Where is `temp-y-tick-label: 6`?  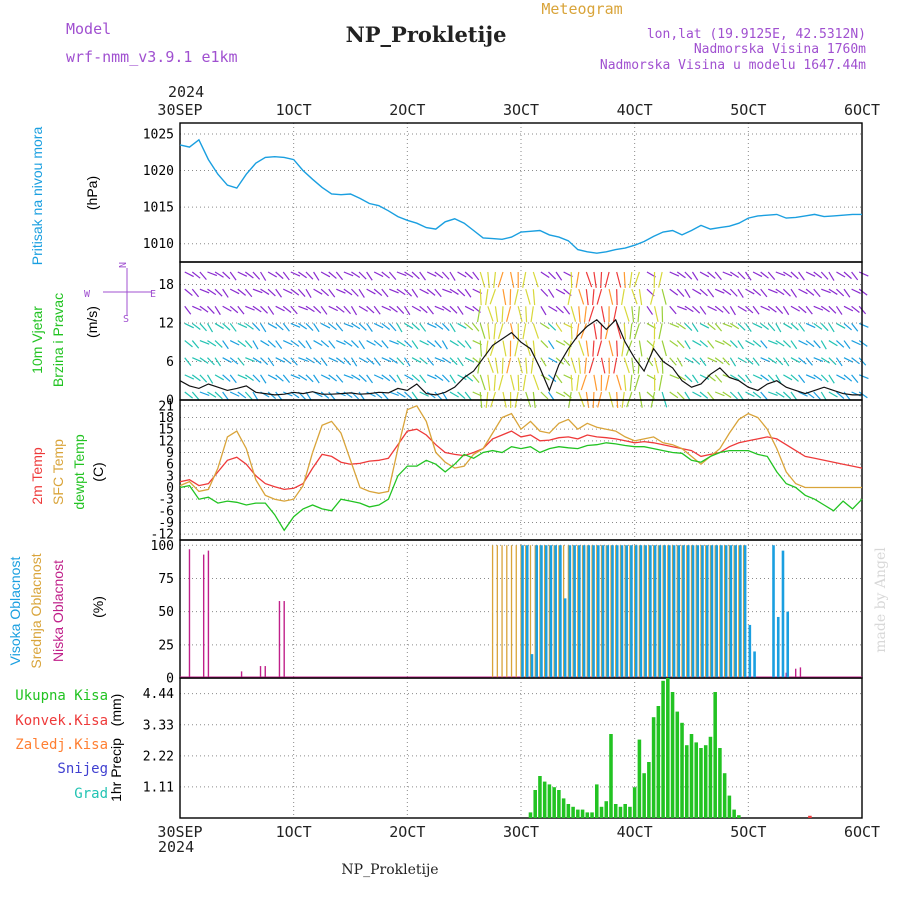
temp-y-tick-label: 6 is located at coordinates (170, 465).